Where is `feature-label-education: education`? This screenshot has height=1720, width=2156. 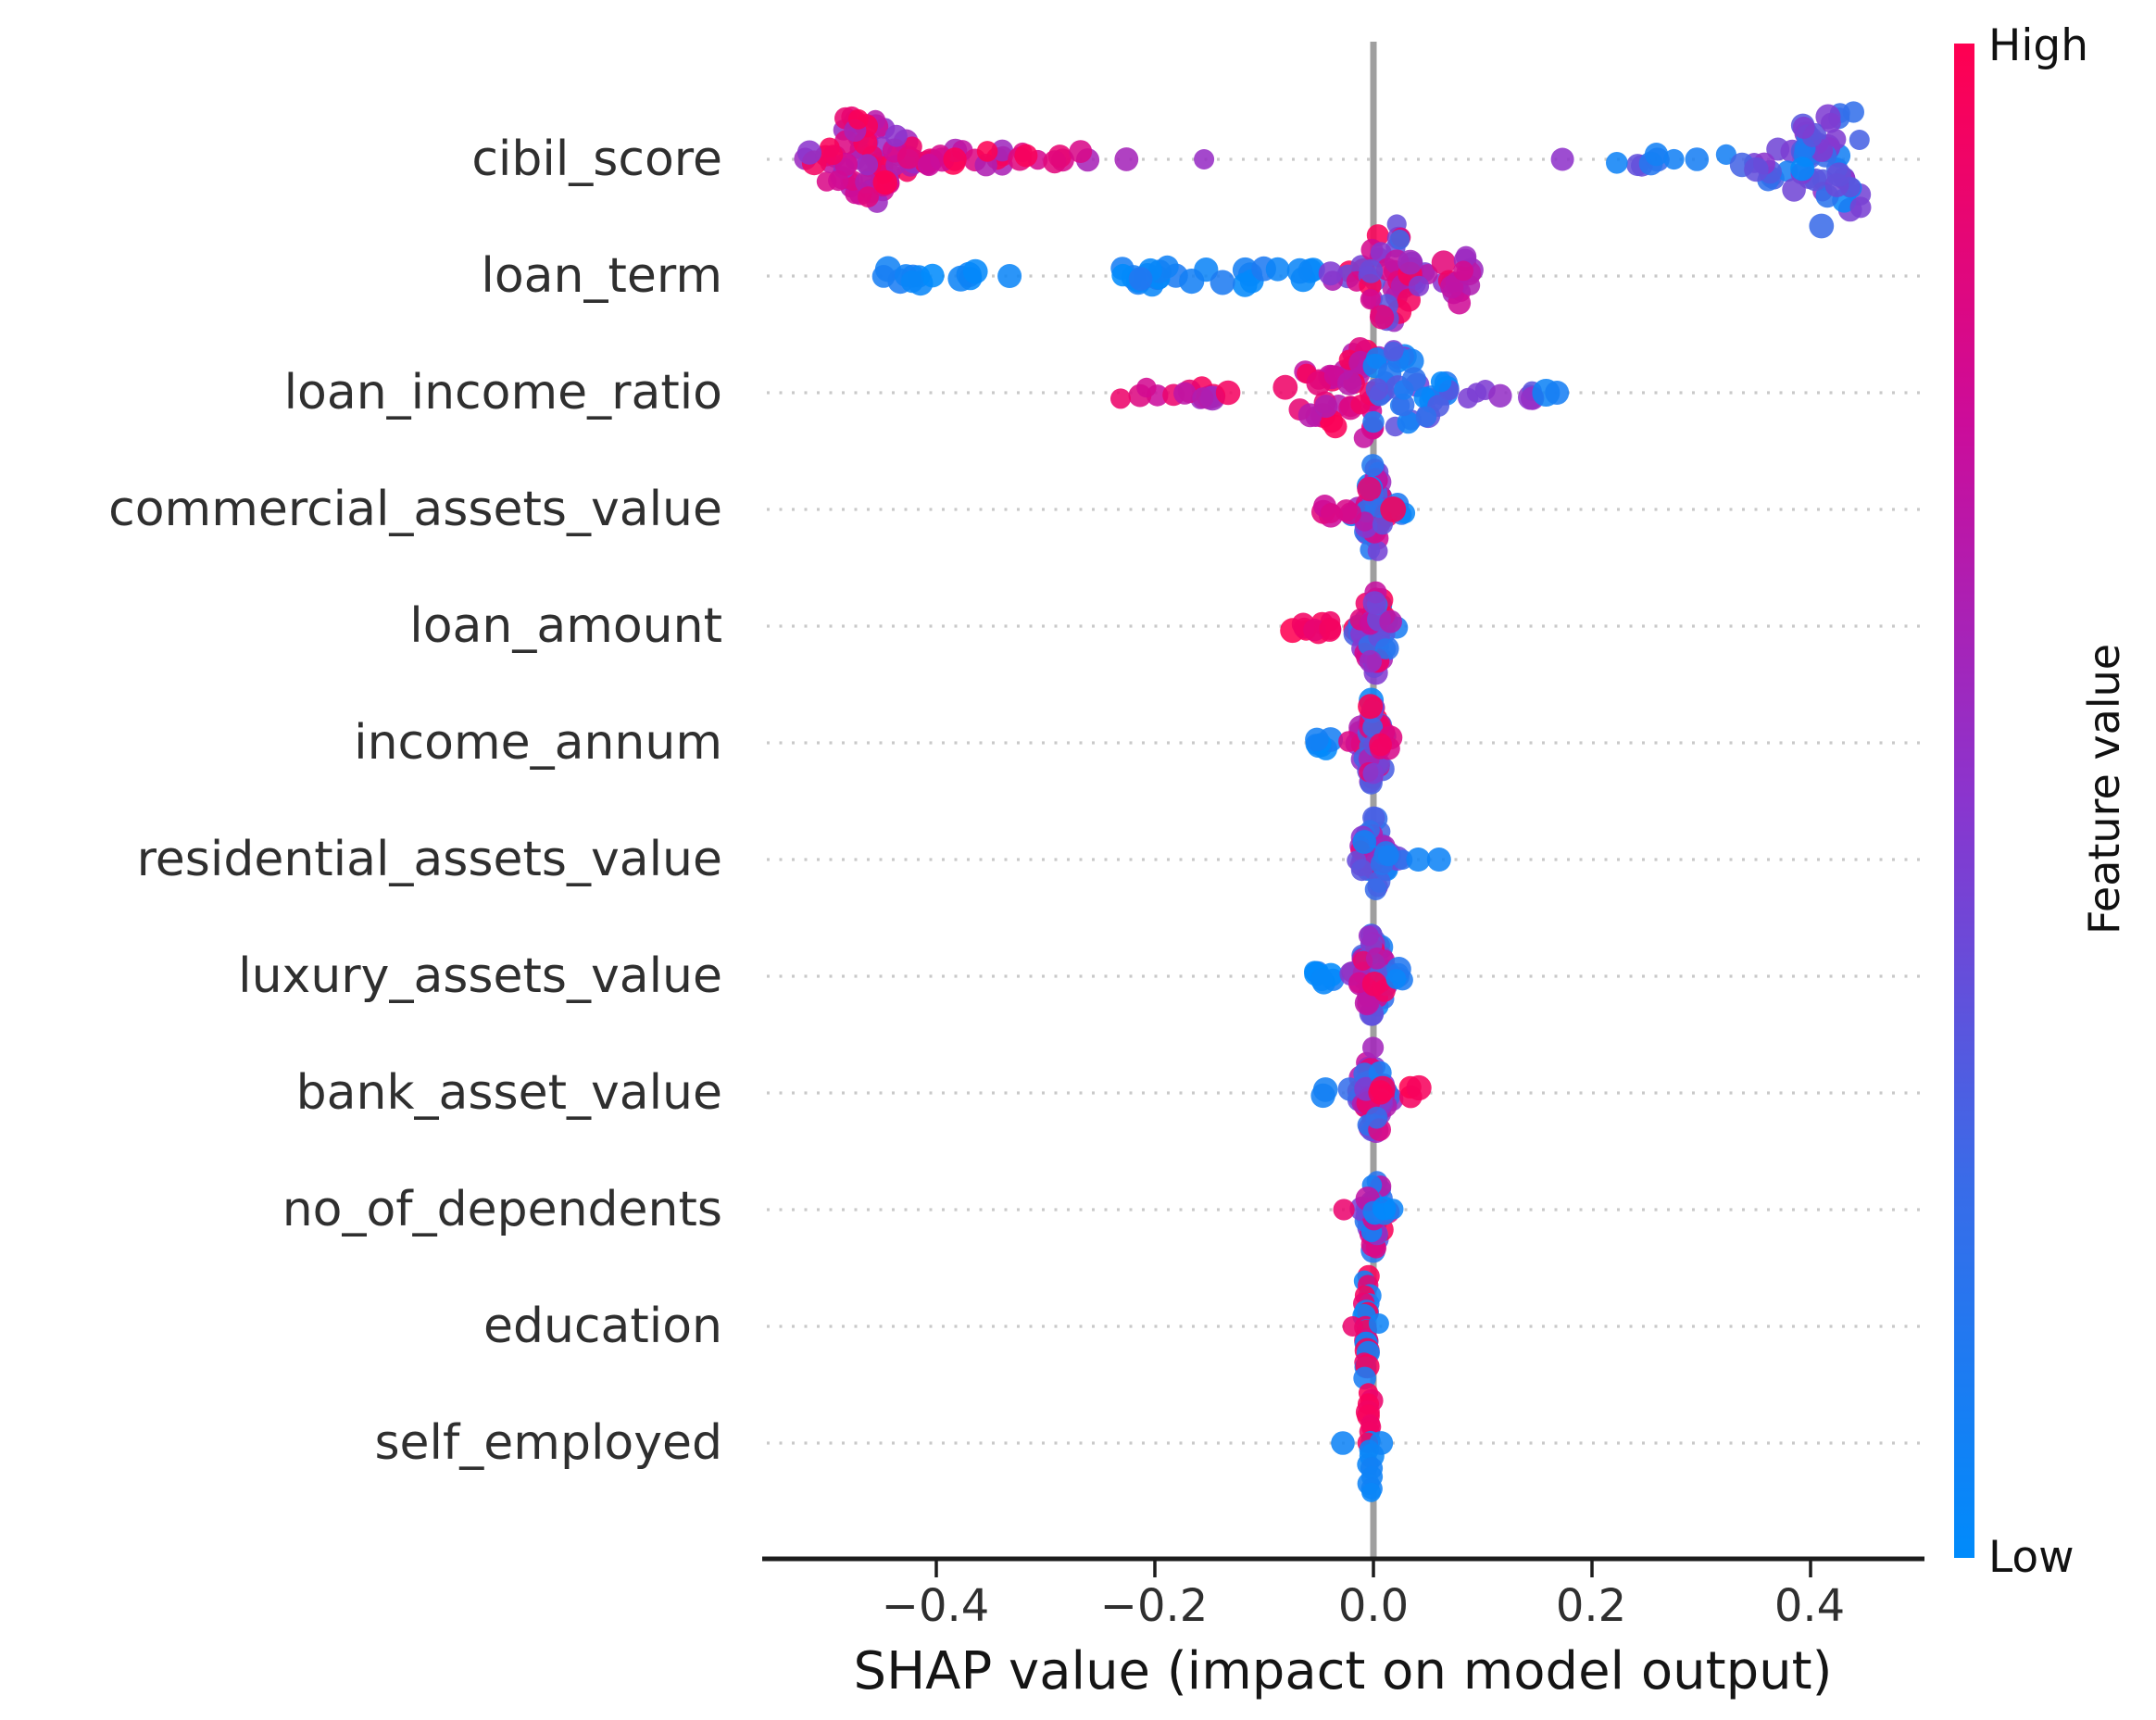
feature-label-education: education is located at coordinates (602, 1327).